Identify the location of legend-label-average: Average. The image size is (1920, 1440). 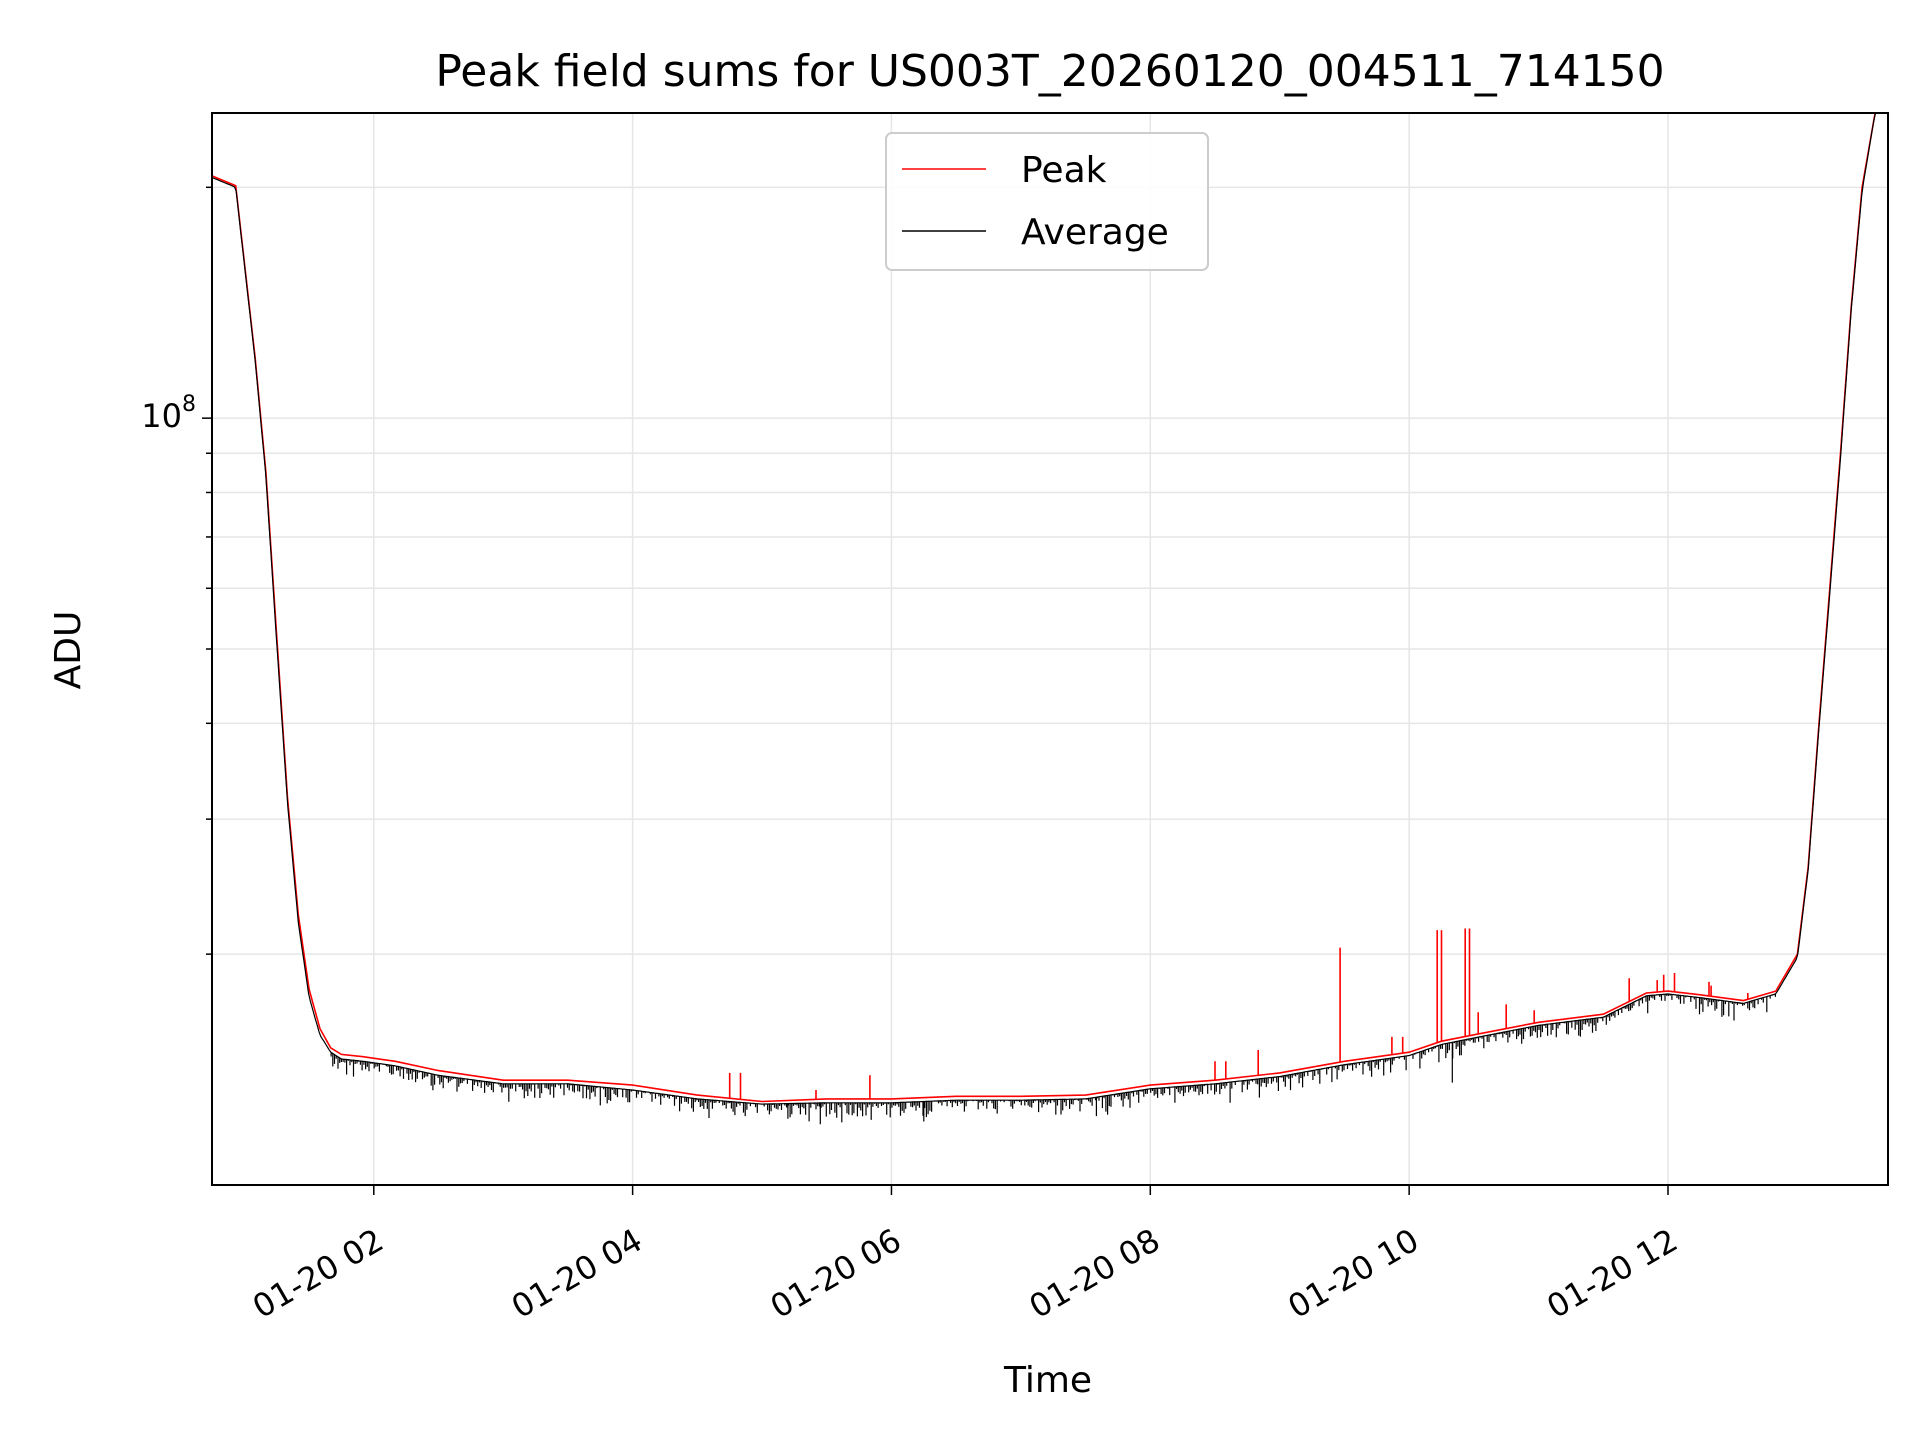
(1095, 232).